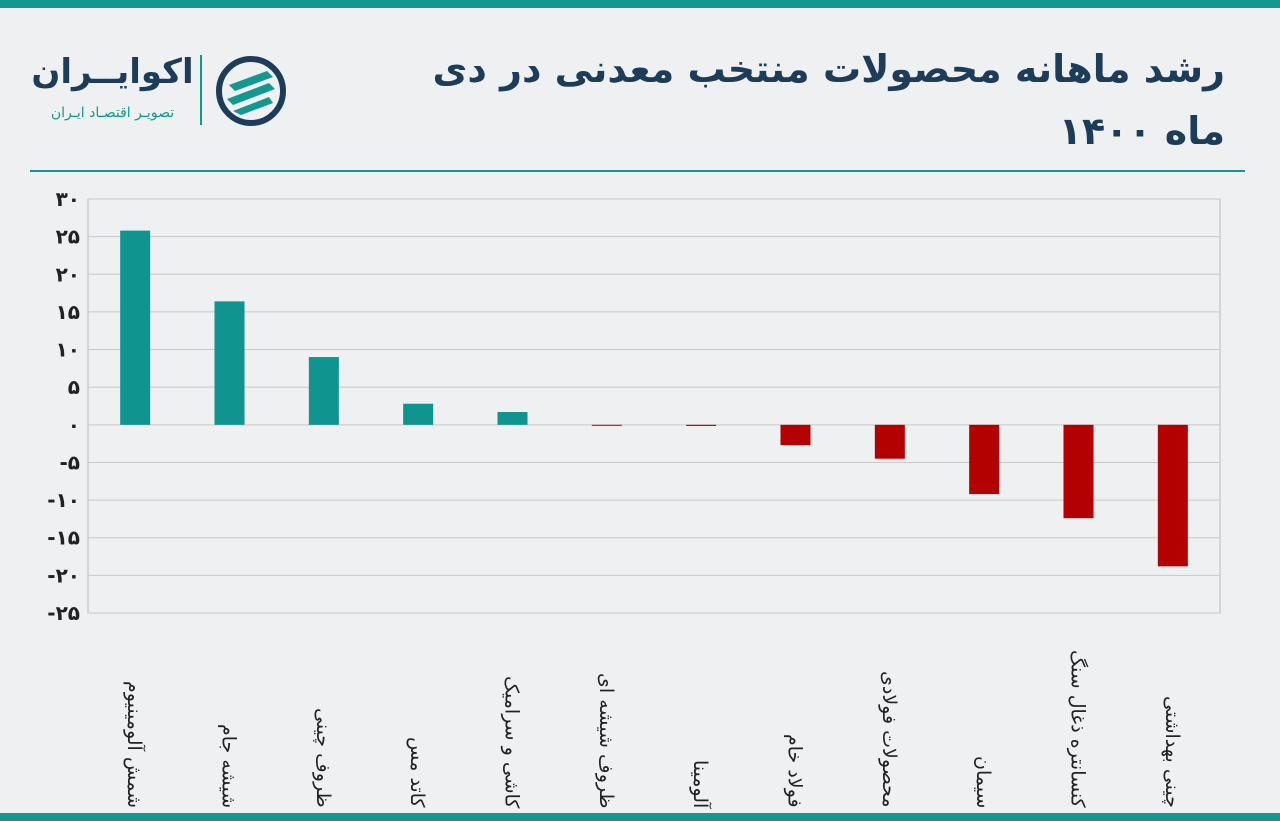 The height and width of the screenshot is (821, 1280). What do you see at coordinates (322, 758) in the screenshot?
I see `x-tick-label: ظروف چینی` at bounding box center [322, 758].